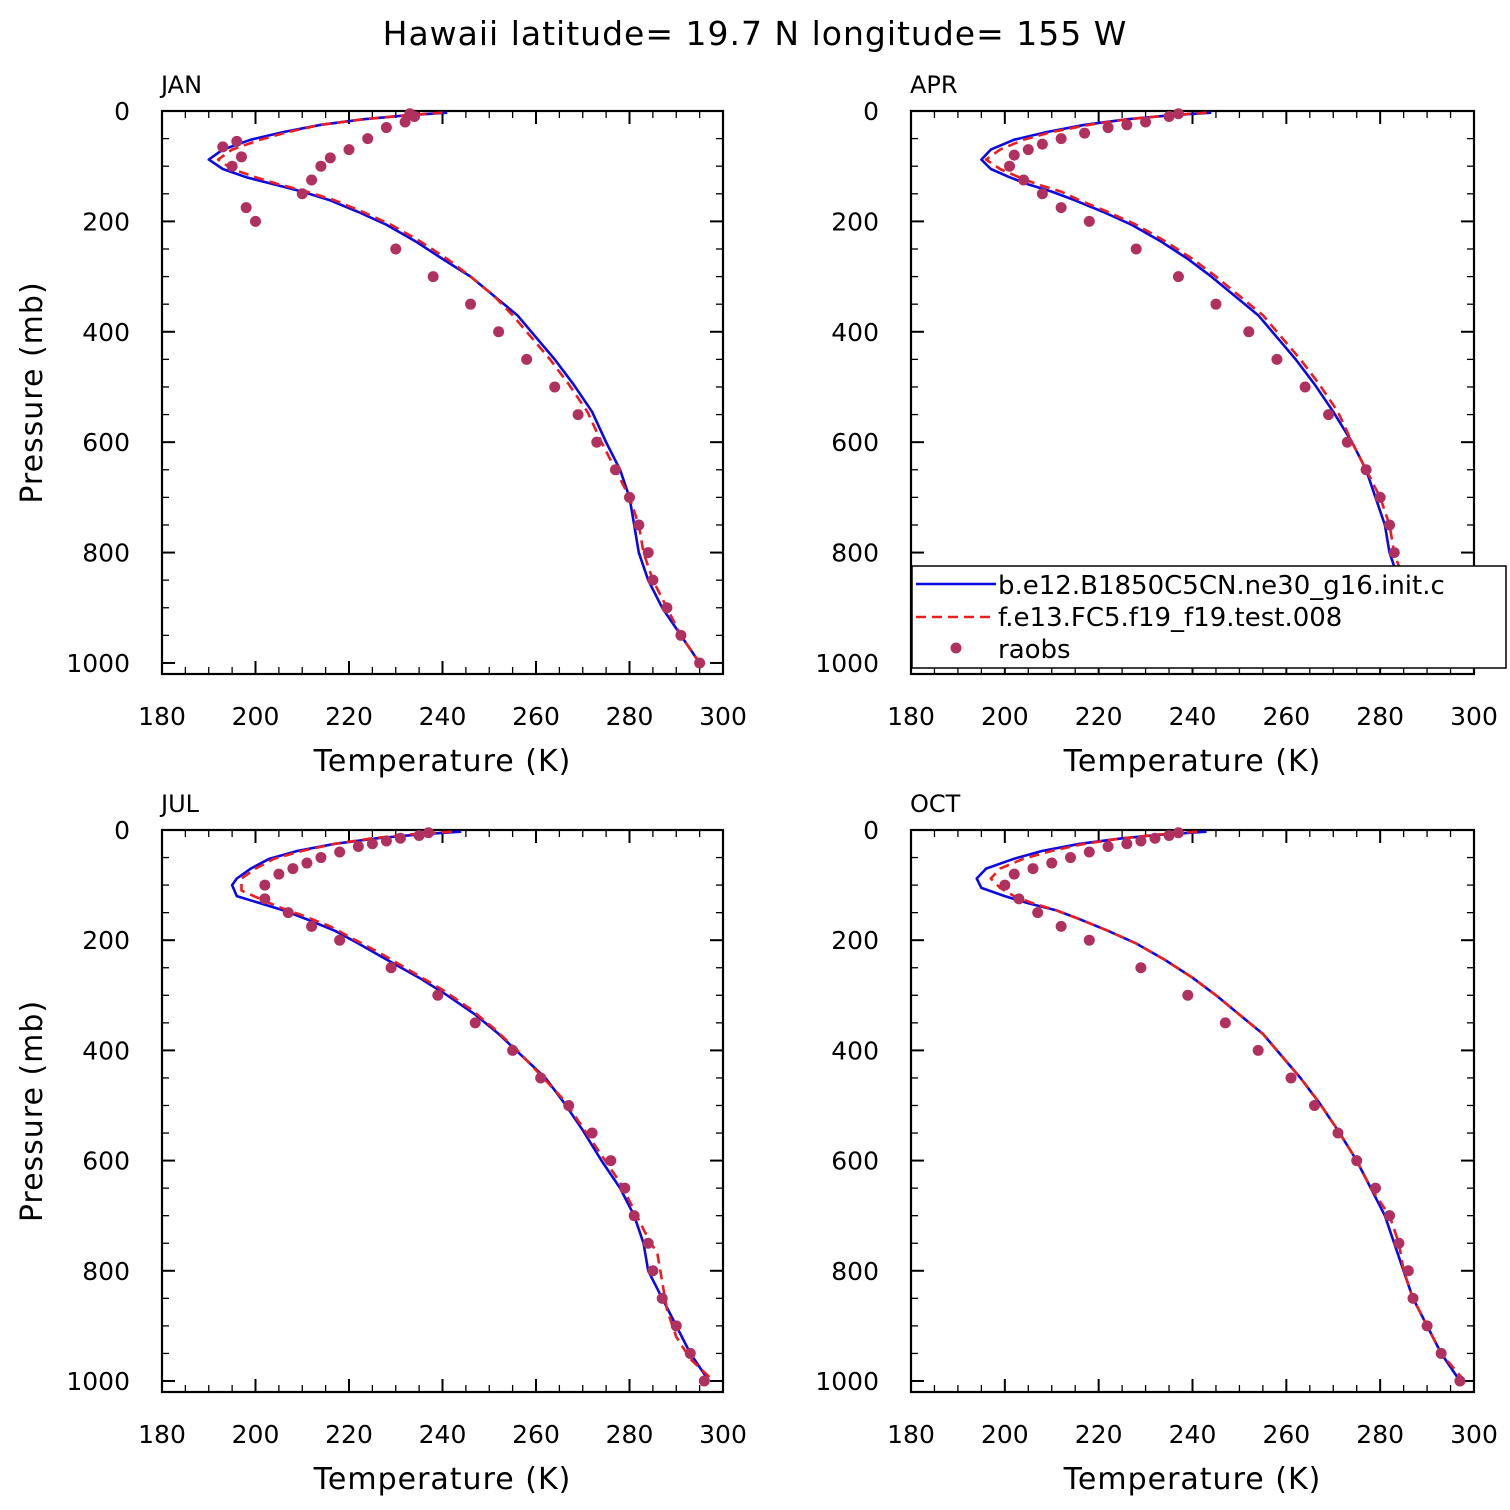 The width and height of the screenshot is (1510, 1510). I want to click on panel-oct-ytick-label: 1000, so click(847, 1381).